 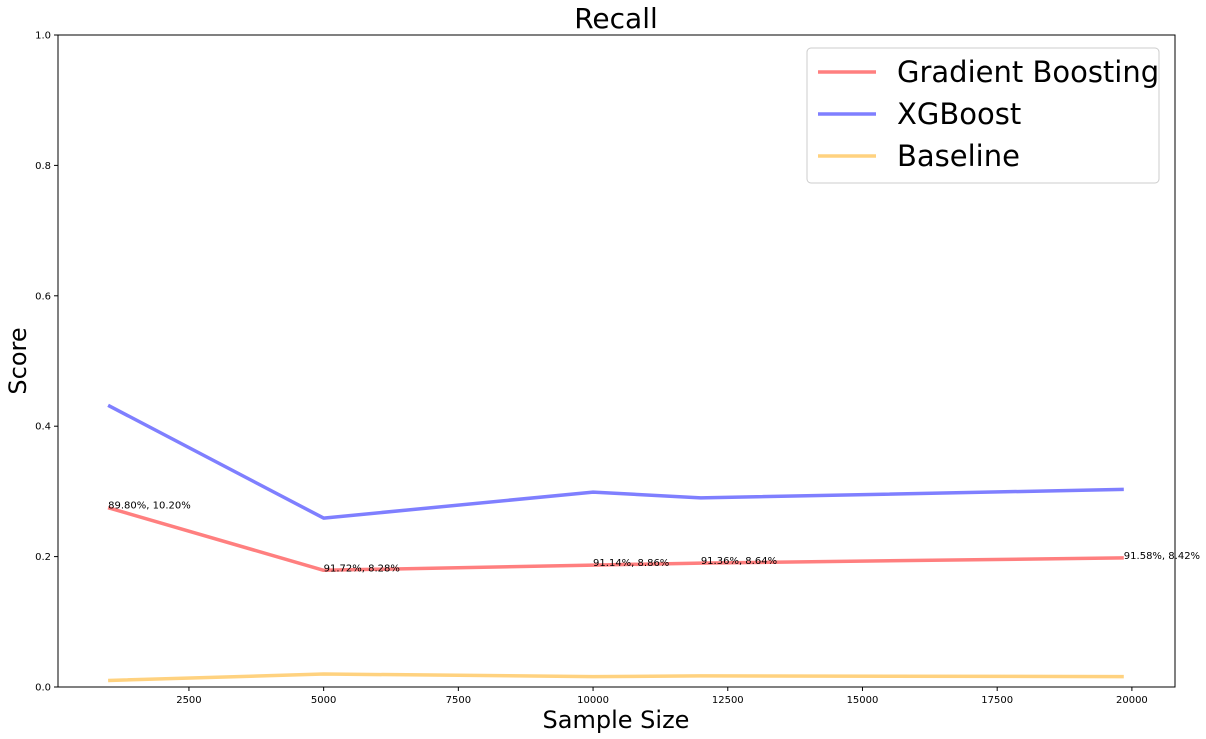 I want to click on y-tick-label: 0.4, so click(x=43, y=427).